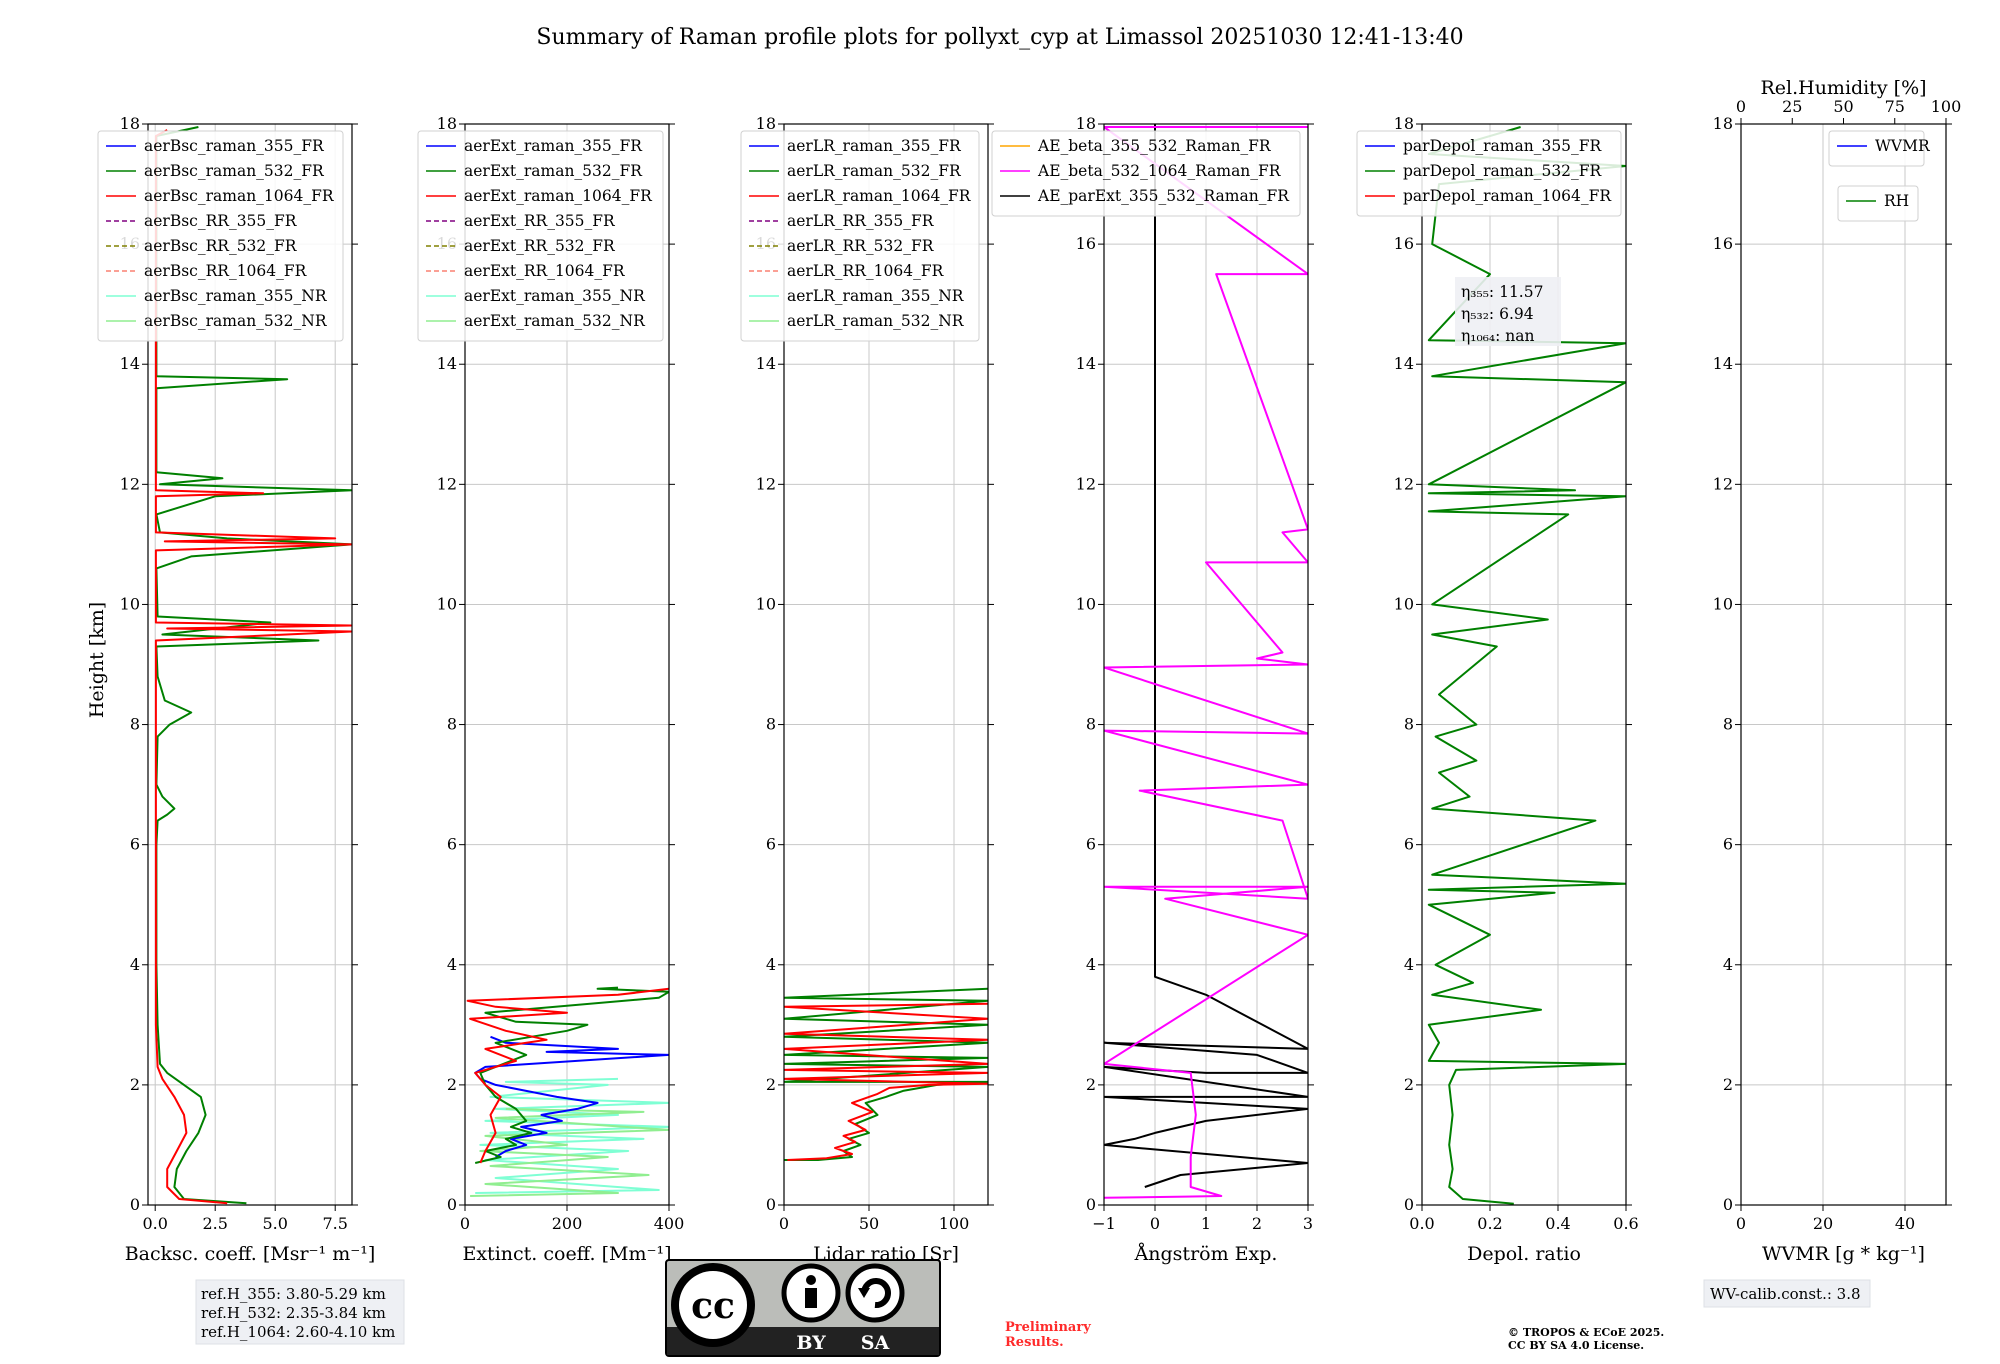 The image size is (2000, 1364). What do you see at coordinates (274, 1223) in the screenshot?
I see `x-tick-label: 5.0` at bounding box center [274, 1223].